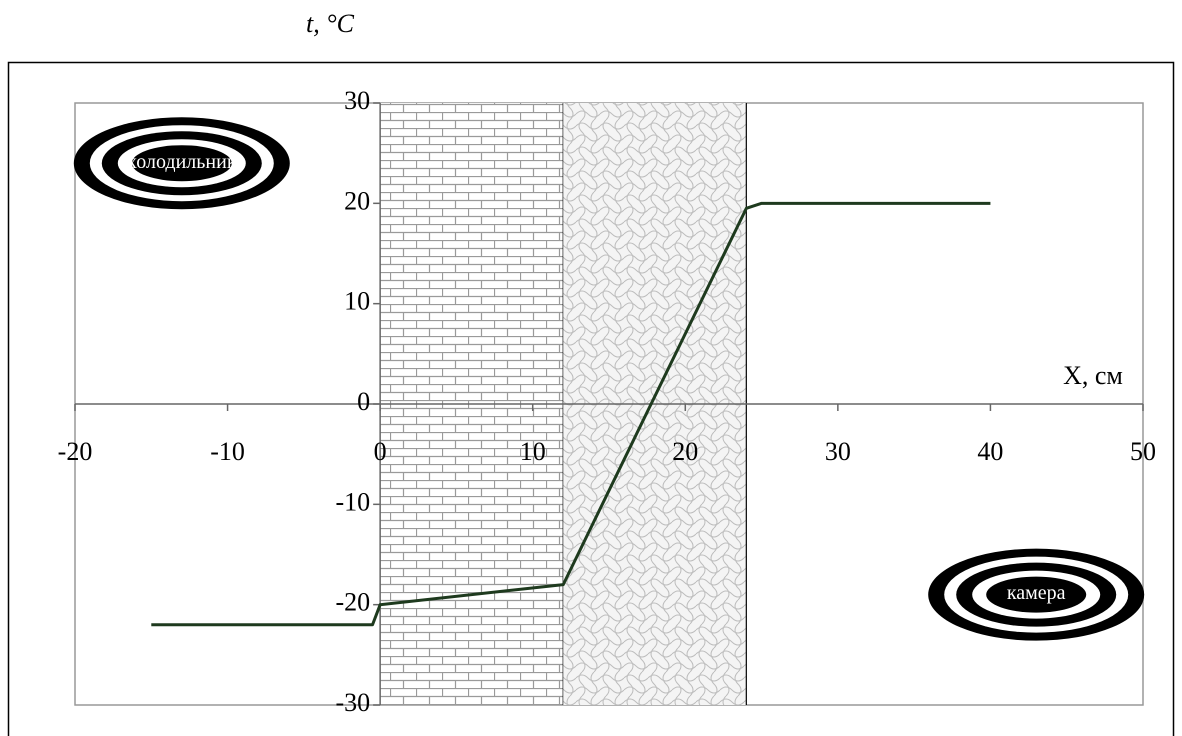  Describe the element at coordinates (227, 451) in the screenshot. I see `x-tick-label: -10` at that location.